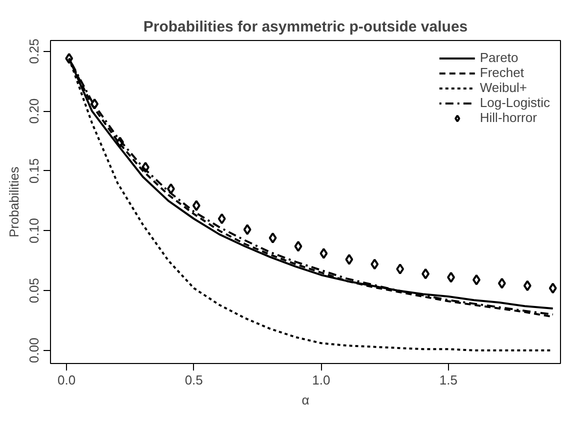 The width and height of the screenshot is (564, 423). I want to click on chart-title: Probabilities for asymmetric p-outside values, so click(305, 27).